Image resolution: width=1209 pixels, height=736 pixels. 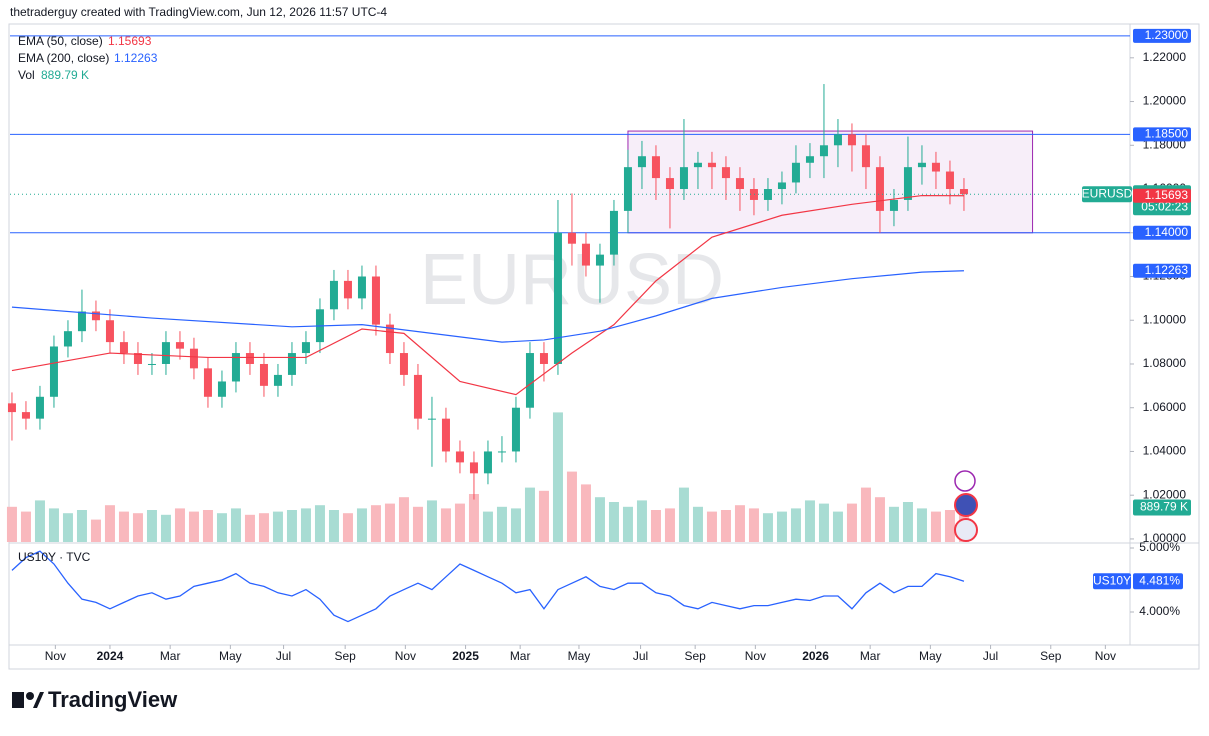 What do you see at coordinates (1165, 407) in the screenshot?
I see `y-tick-label: 1.06000` at bounding box center [1165, 407].